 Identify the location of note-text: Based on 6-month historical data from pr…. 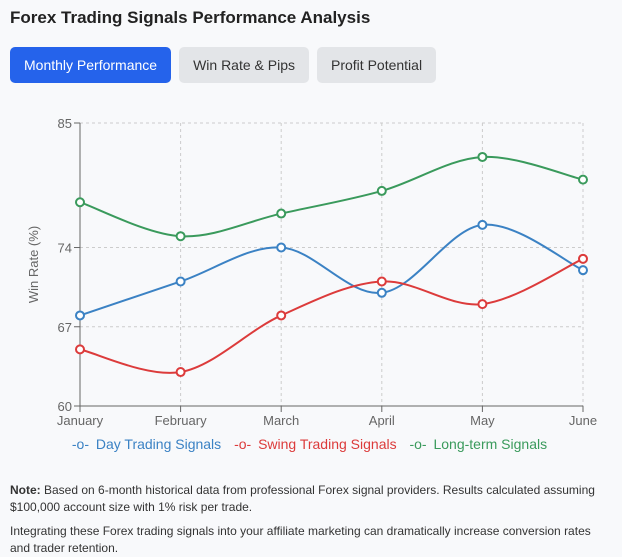
(302, 498).